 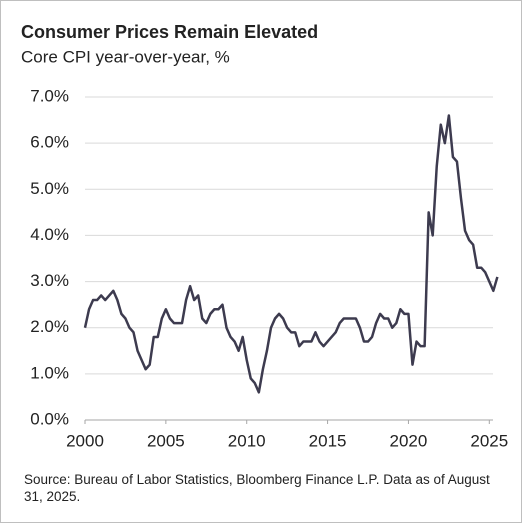 I want to click on chart-title: Consumer Prices Remain Elevated, so click(x=169, y=32).